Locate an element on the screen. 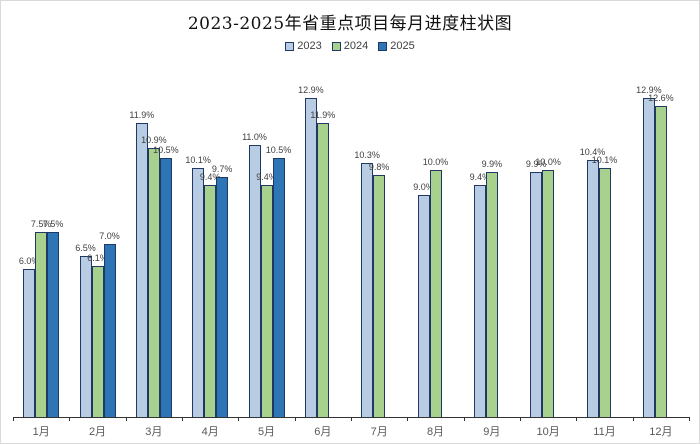  legend-item-2023: 2023 is located at coordinates (303, 46).